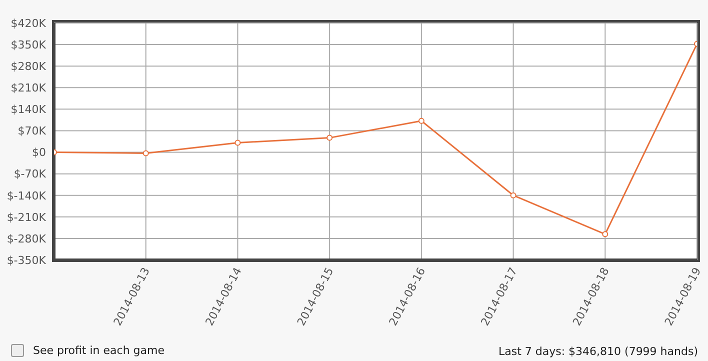 Image resolution: width=708 pixels, height=361 pixels. Describe the element at coordinates (28, 66) in the screenshot. I see `y-tick-label: $280K` at that location.